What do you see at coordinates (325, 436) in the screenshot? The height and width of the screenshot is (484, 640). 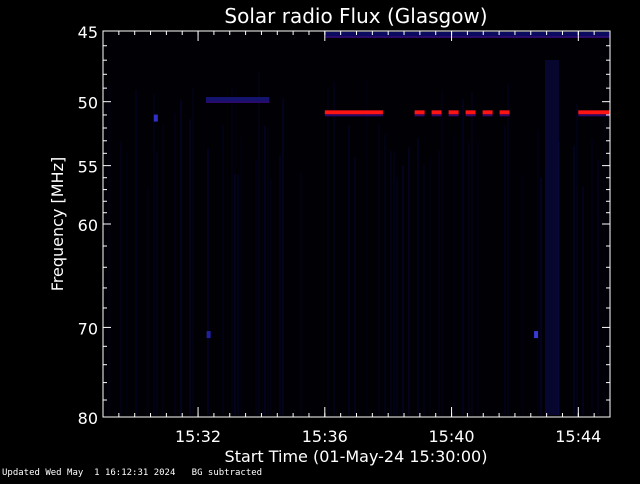 I see `x-tick-label: 15:36` at bounding box center [325, 436].